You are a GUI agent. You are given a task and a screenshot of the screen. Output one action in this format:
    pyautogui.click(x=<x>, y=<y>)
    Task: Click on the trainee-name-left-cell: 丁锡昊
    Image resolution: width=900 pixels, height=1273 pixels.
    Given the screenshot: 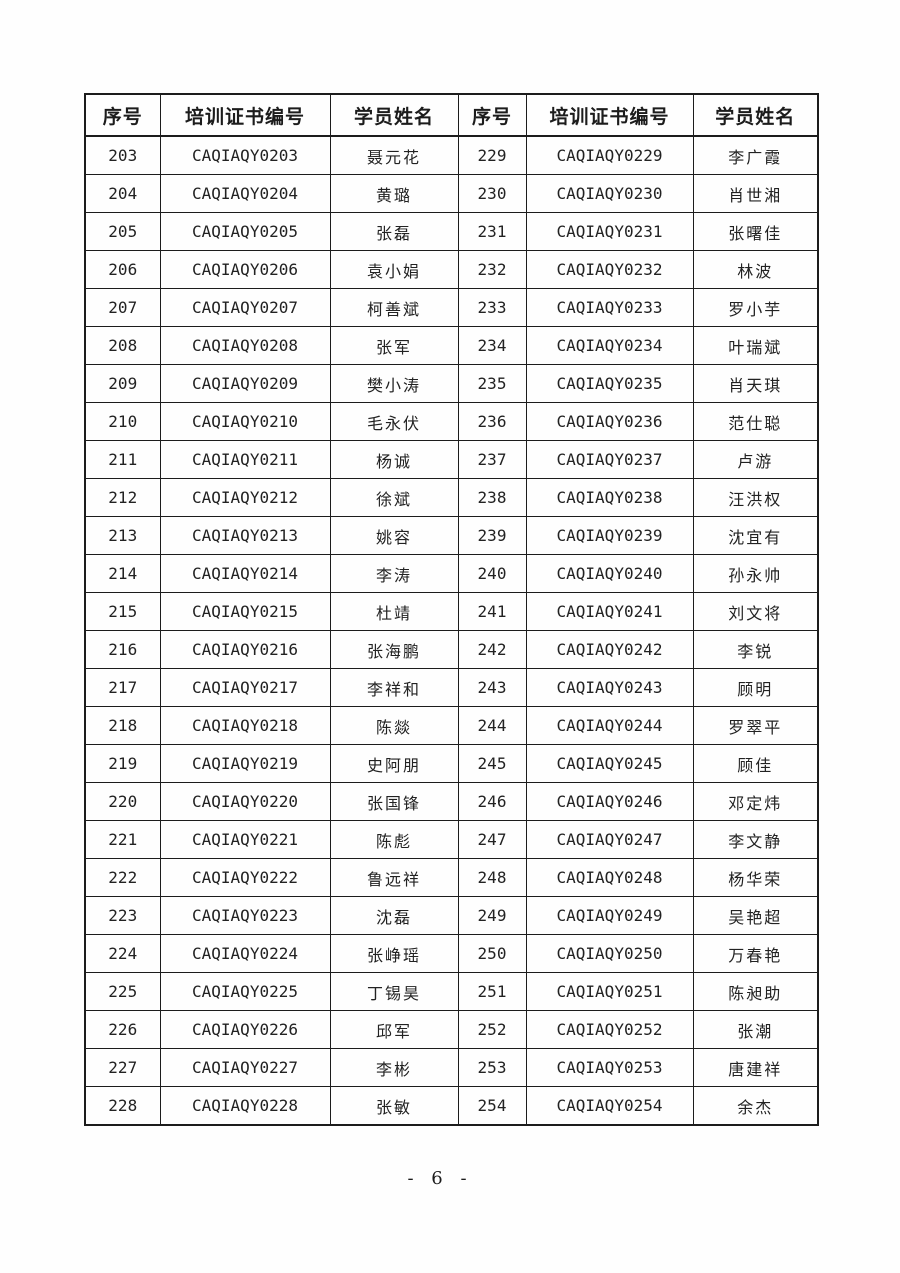 What is the action you would take?
    pyautogui.click(x=394, y=991)
    